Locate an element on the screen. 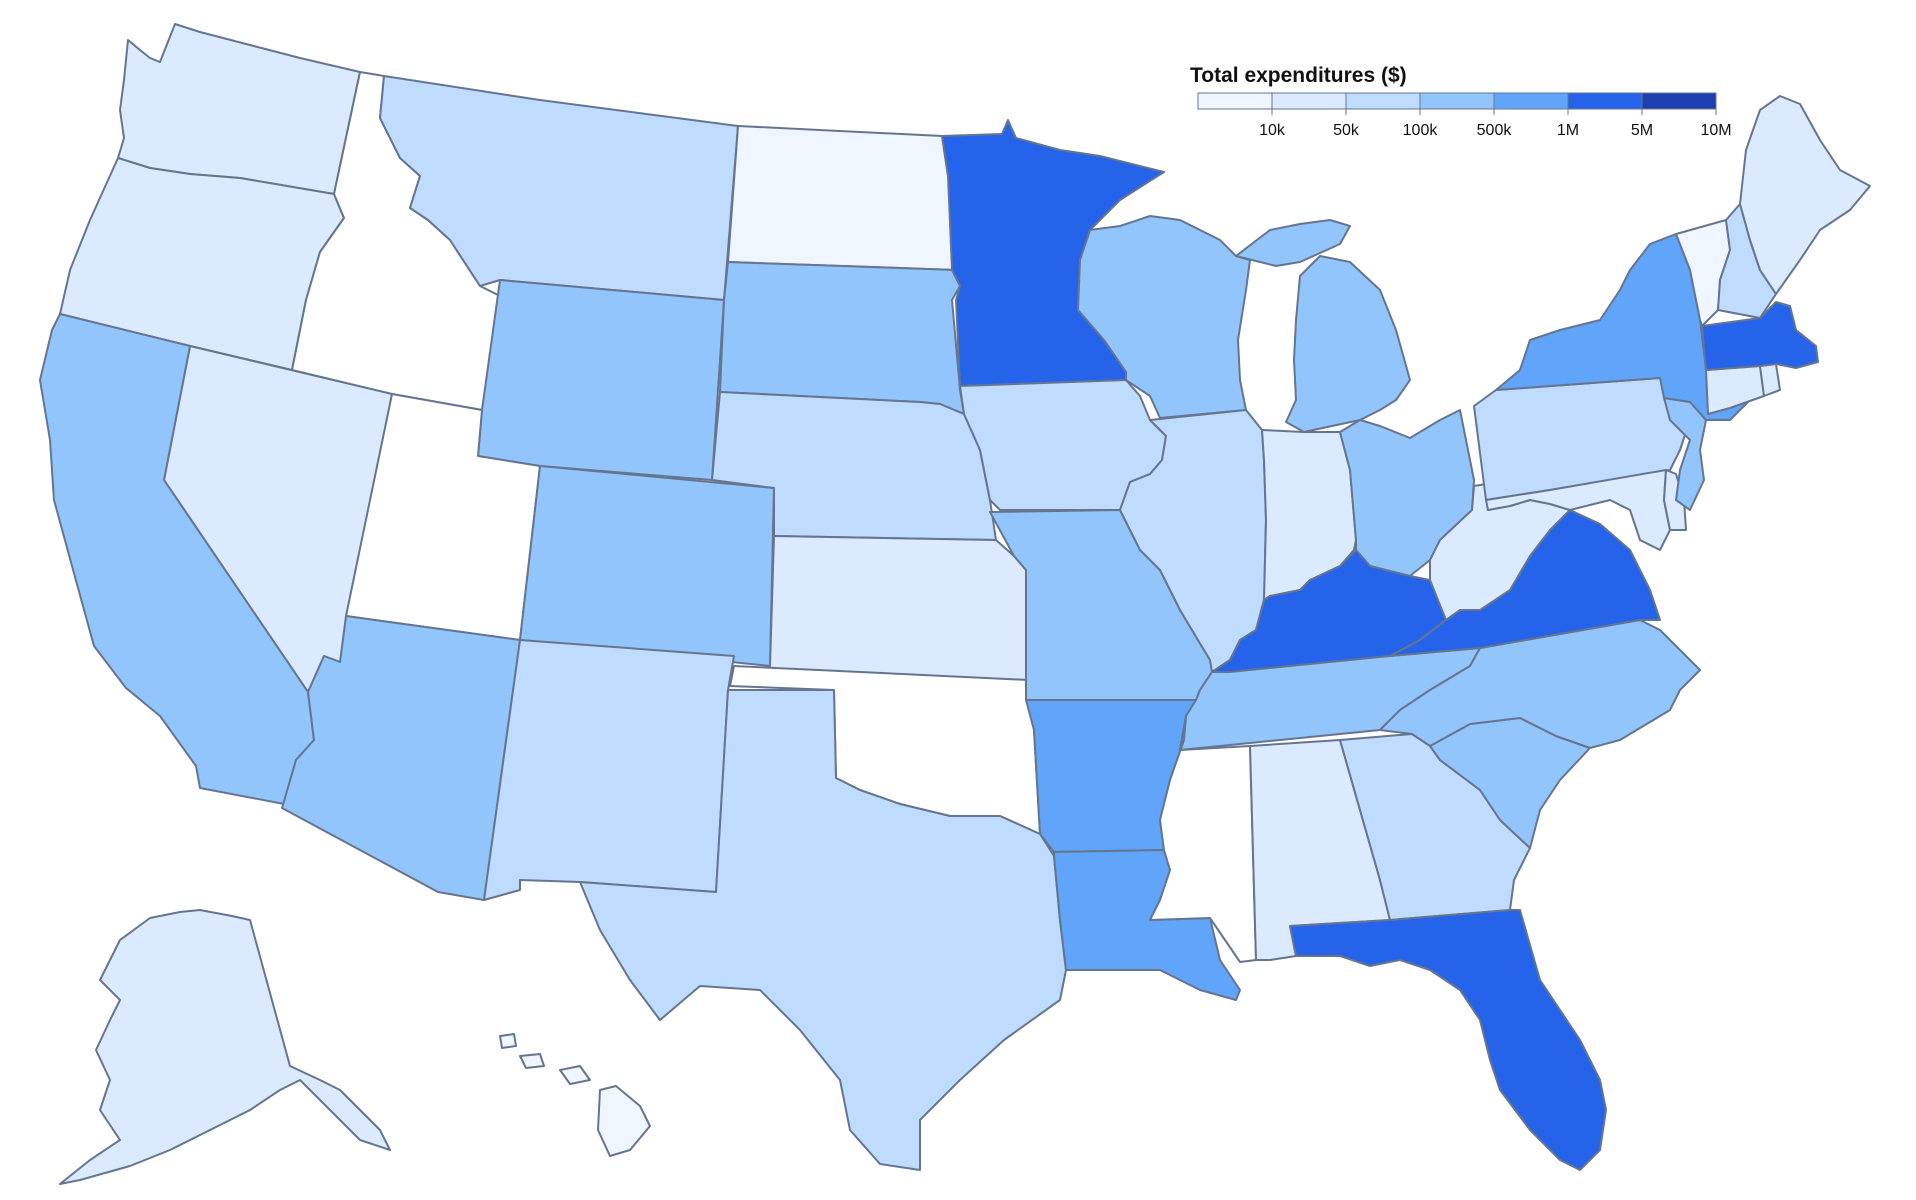 The width and height of the screenshot is (1916, 1200). legend-ticks: 10k 50k 100k 500k 1M 5M 10M is located at coordinates (1495, 116).